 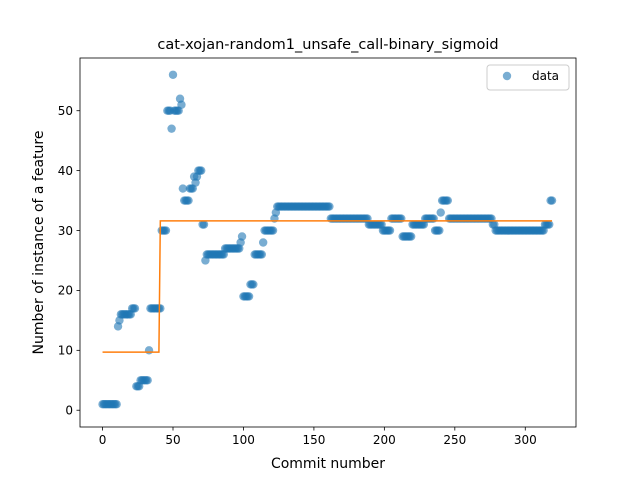 I want to click on y-tick-label: 10, so click(x=65, y=351).